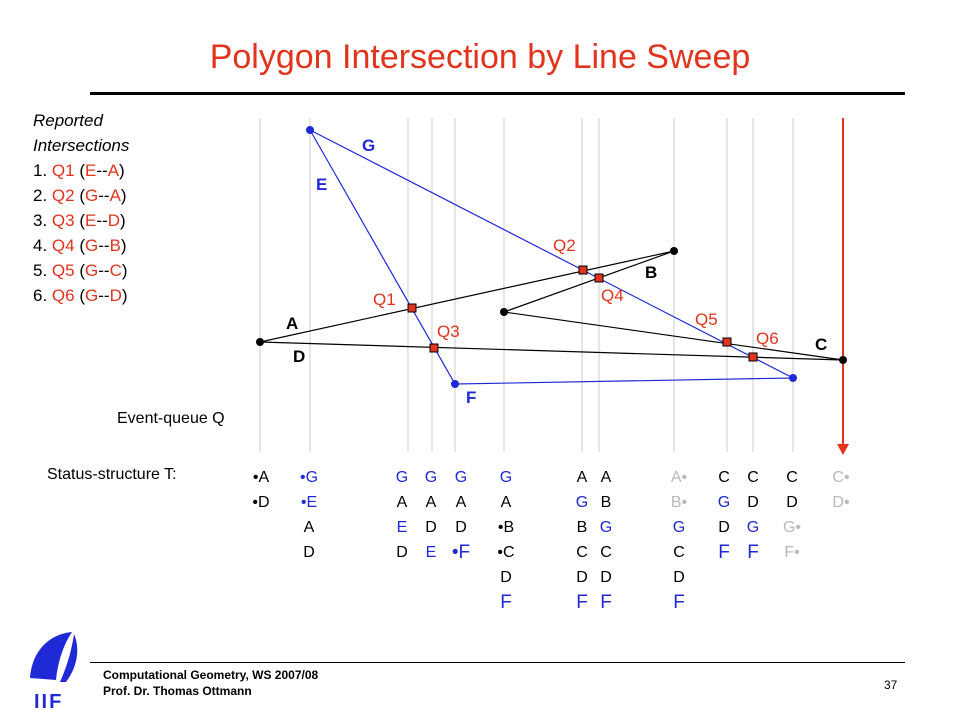  I want to click on status-structure-label: Status-structure T:, so click(112, 474).